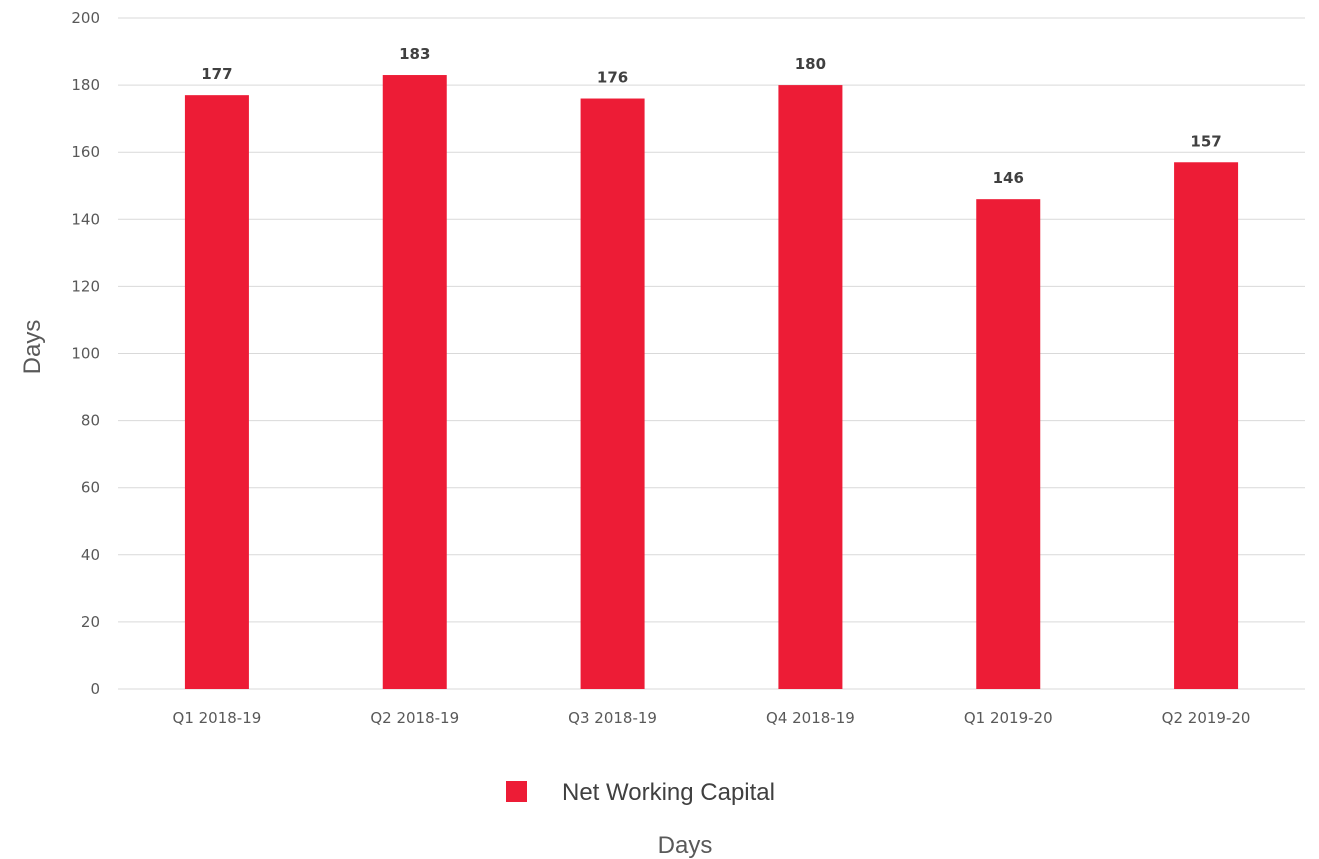 The image size is (1319, 859). Describe the element at coordinates (90, 421) in the screenshot. I see `y-tick-label: 80` at that location.